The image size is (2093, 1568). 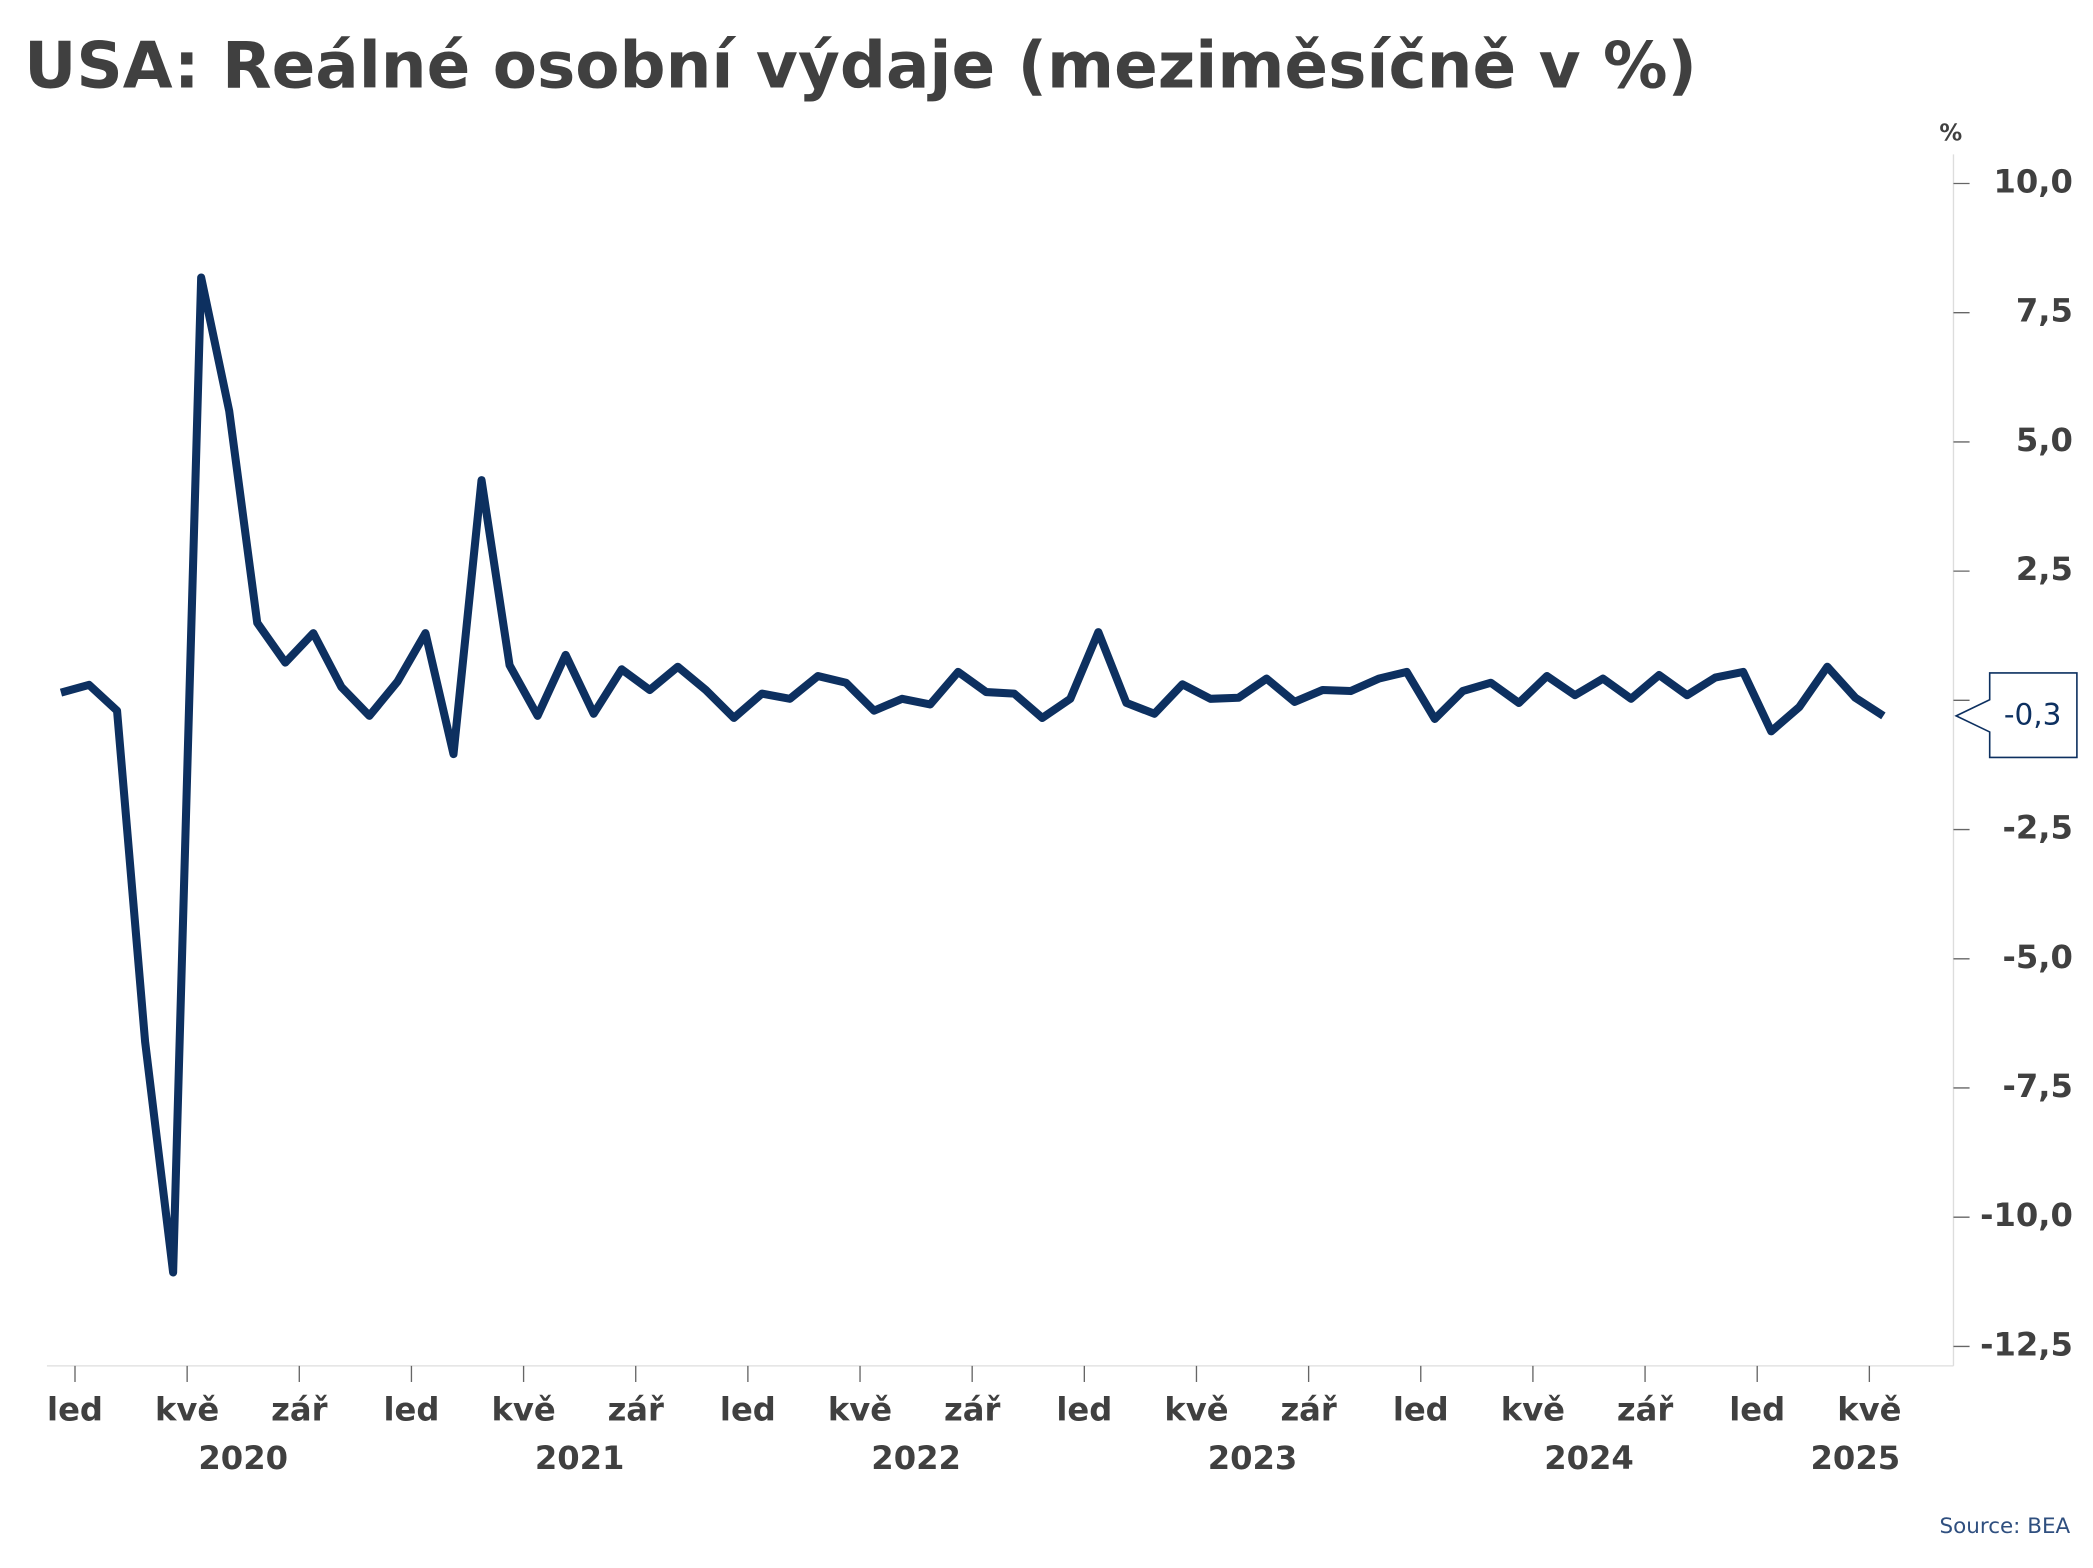 What do you see at coordinates (2033, 714) in the screenshot?
I see `value-label: -0,3` at bounding box center [2033, 714].